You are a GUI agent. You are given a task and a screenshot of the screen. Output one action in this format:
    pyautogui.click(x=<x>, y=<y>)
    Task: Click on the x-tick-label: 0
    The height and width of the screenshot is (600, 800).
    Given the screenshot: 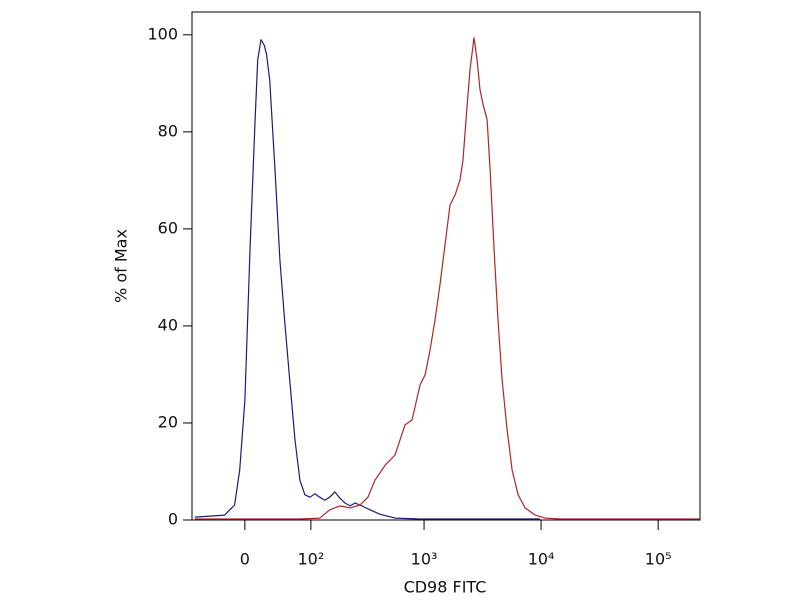 What is the action you would take?
    pyautogui.click(x=245, y=559)
    